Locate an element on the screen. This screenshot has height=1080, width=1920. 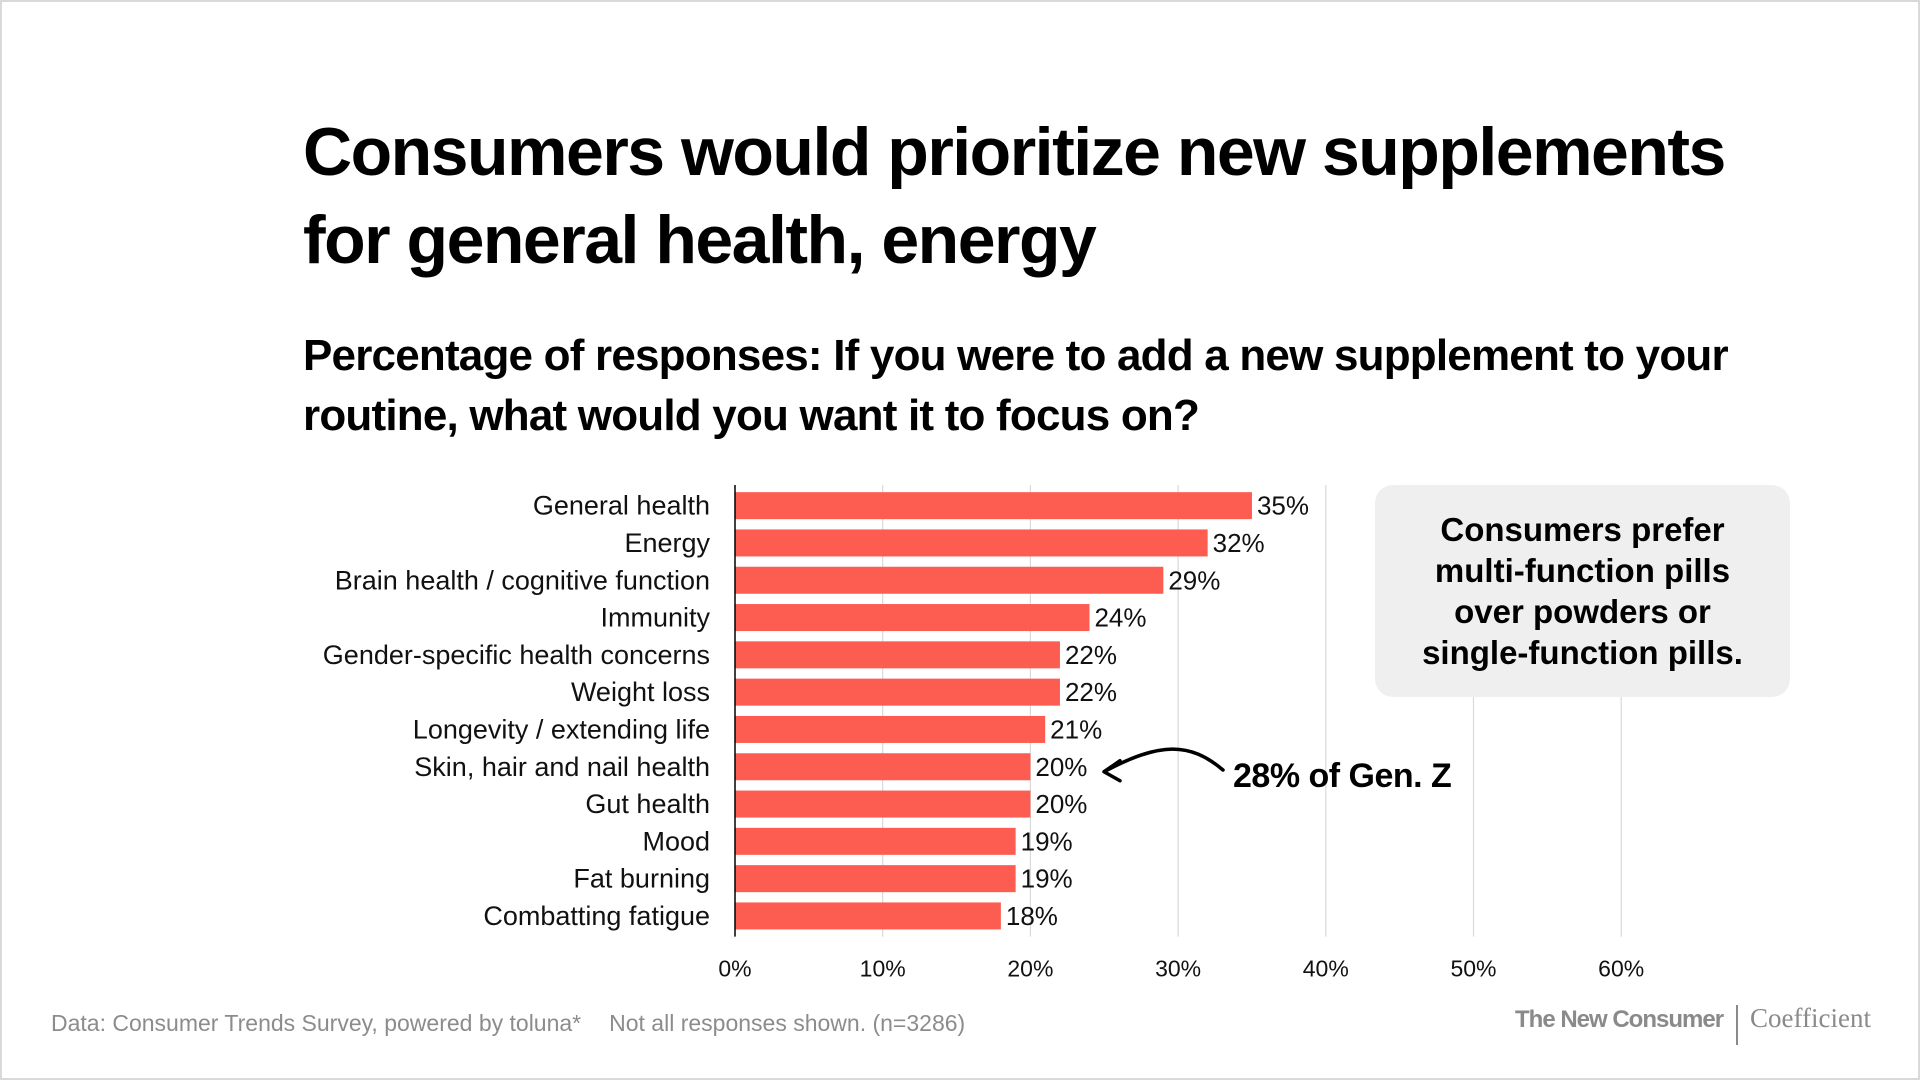
value-label: 32% is located at coordinates (1239, 543).